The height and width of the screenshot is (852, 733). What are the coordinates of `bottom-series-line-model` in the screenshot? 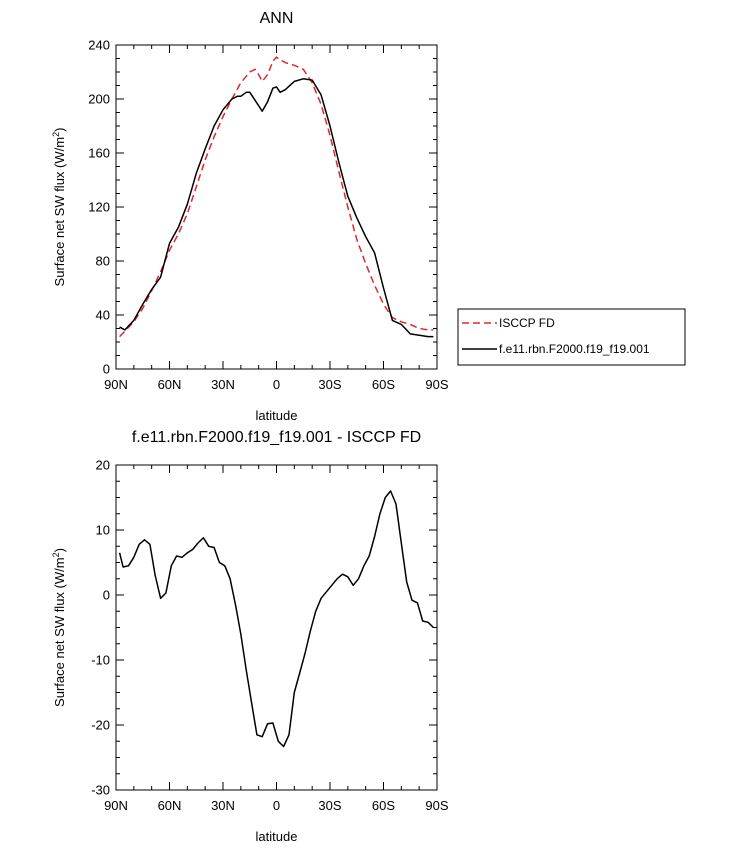 It's located at (276, 619).